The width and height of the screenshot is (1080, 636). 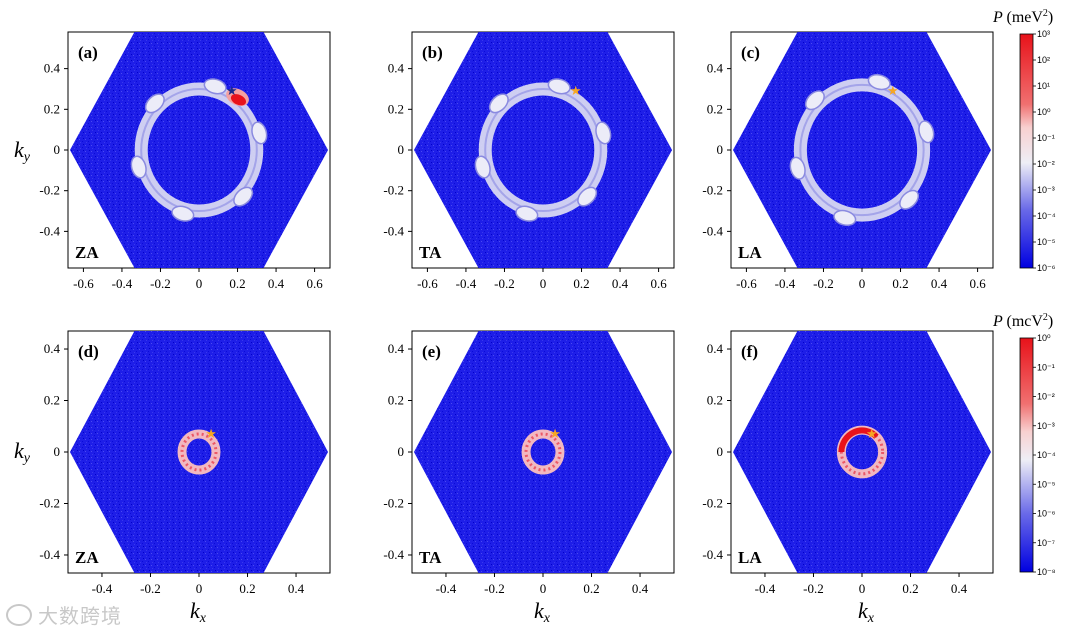 What do you see at coordinates (1045, 317) in the screenshot?
I see `colorbar-title-sup: 2` at bounding box center [1045, 317].